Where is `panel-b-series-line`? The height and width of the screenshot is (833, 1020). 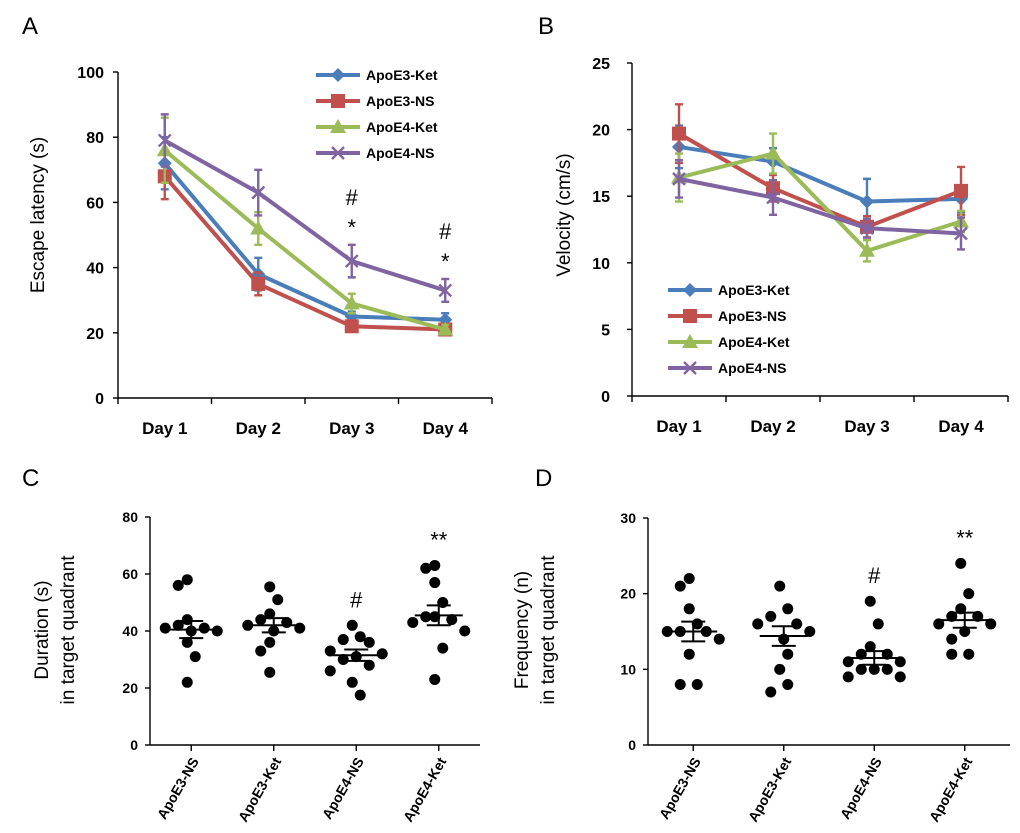
panel-b-series-line is located at coordinates (820, 174).